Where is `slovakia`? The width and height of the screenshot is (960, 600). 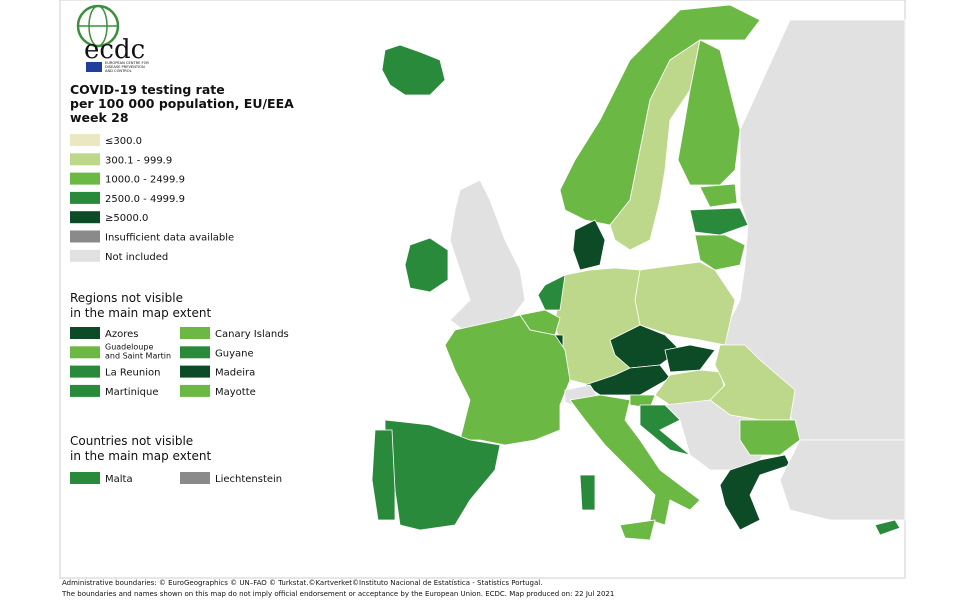 slovakia is located at coordinates (690, 358).